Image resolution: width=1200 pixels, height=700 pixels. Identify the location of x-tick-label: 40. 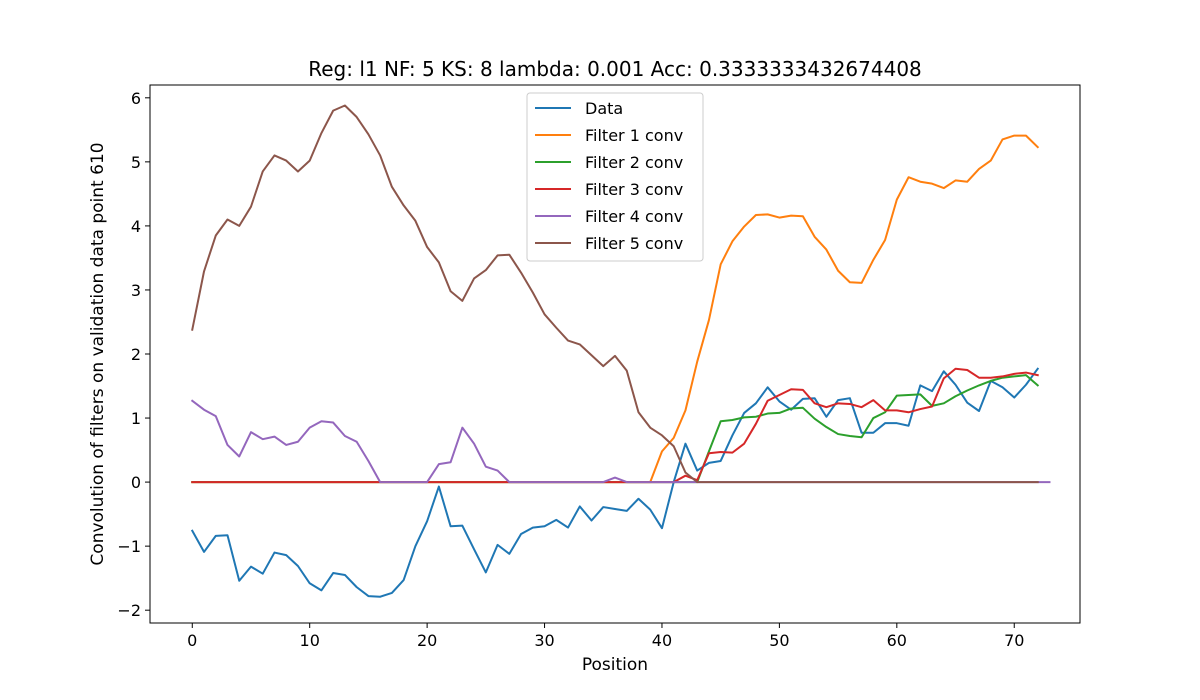
(662, 640).